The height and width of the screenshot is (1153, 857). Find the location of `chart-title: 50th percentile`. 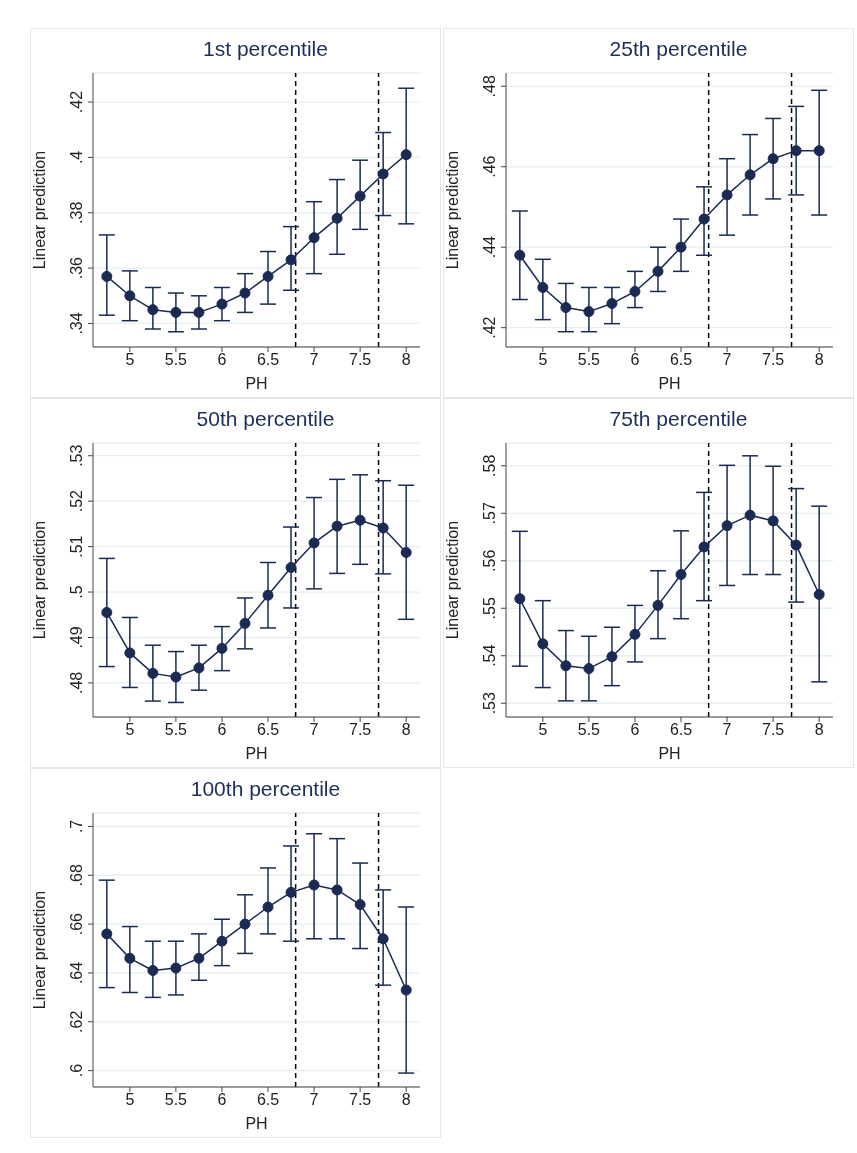

chart-title: 50th percentile is located at coordinates (265, 419).